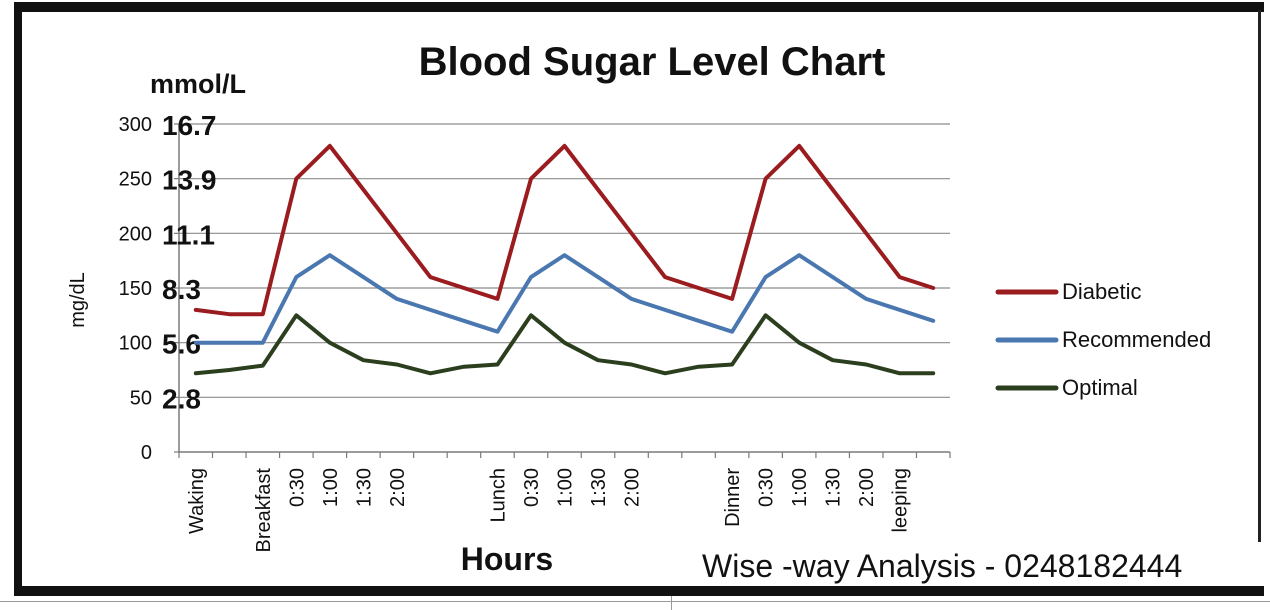 Image resolution: width=1270 pixels, height=610 pixels. I want to click on y-tick-label: 250, so click(135, 180).